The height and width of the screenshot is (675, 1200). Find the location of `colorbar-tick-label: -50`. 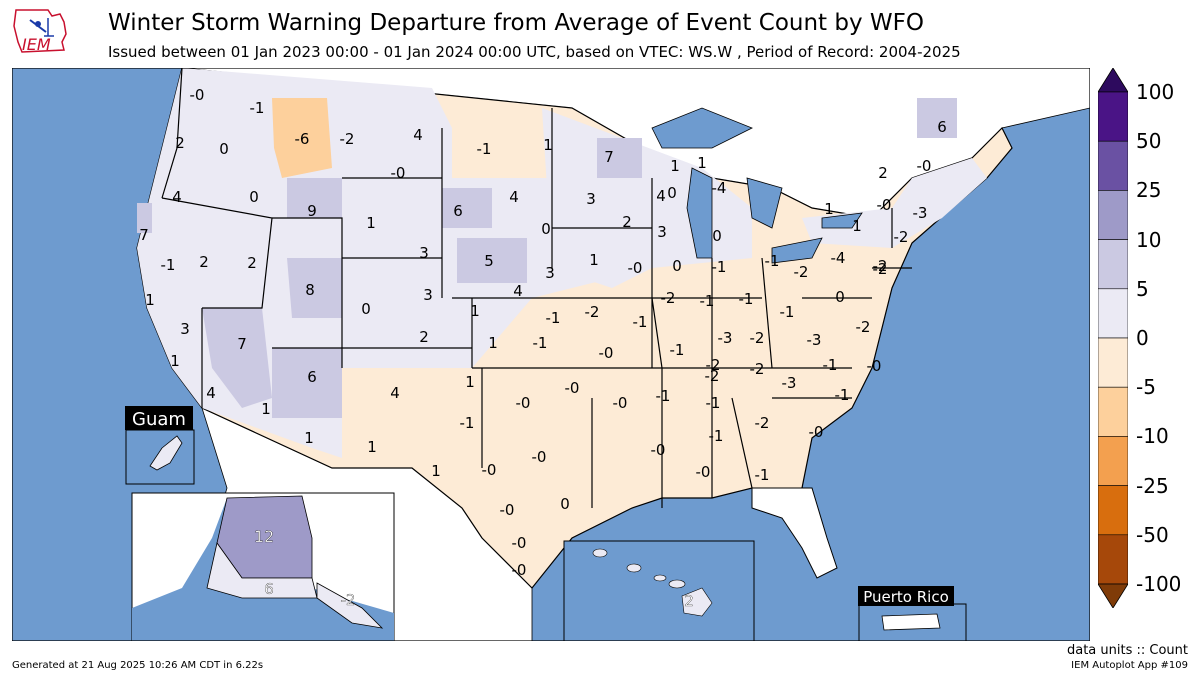

colorbar-tick-label: -50 is located at coordinates (1152, 534).